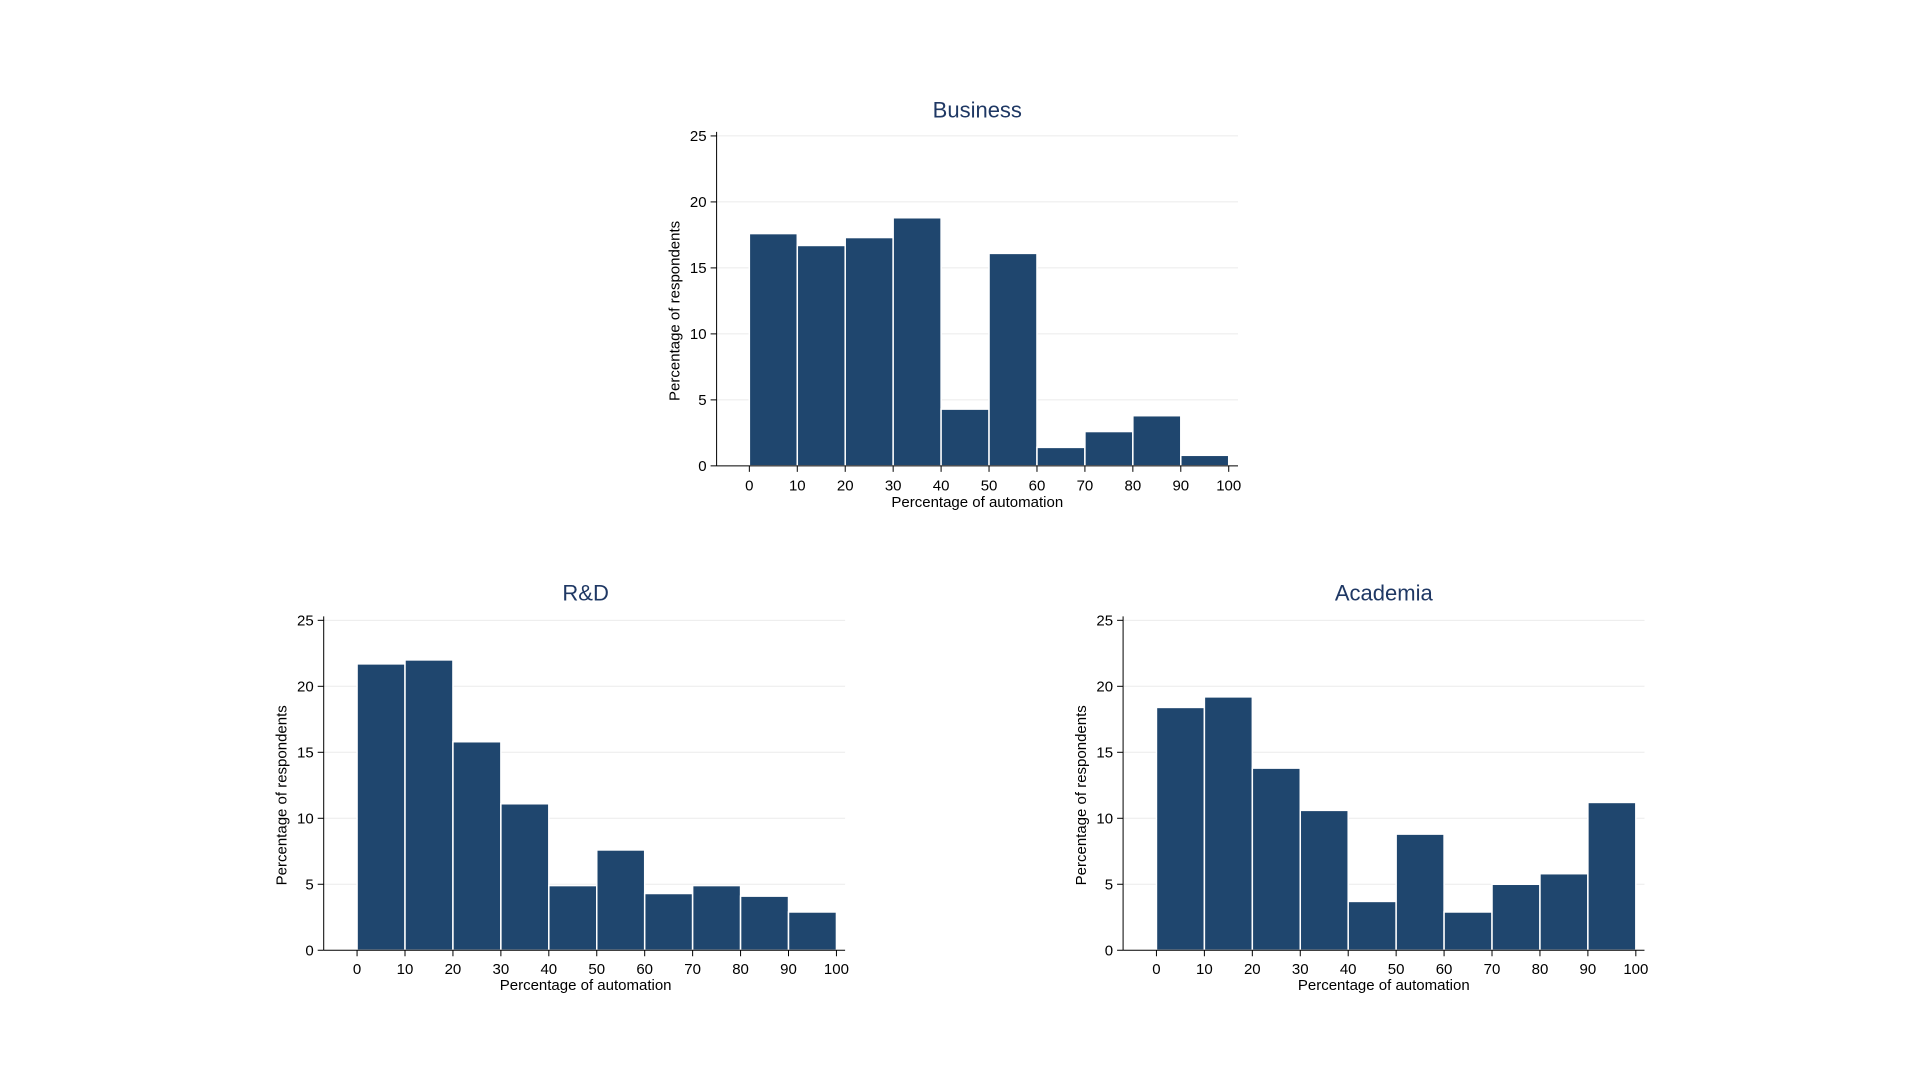  What do you see at coordinates (1384, 593) in the screenshot?
I see `chart-title: Academia` at bounding box center [1384, 593].